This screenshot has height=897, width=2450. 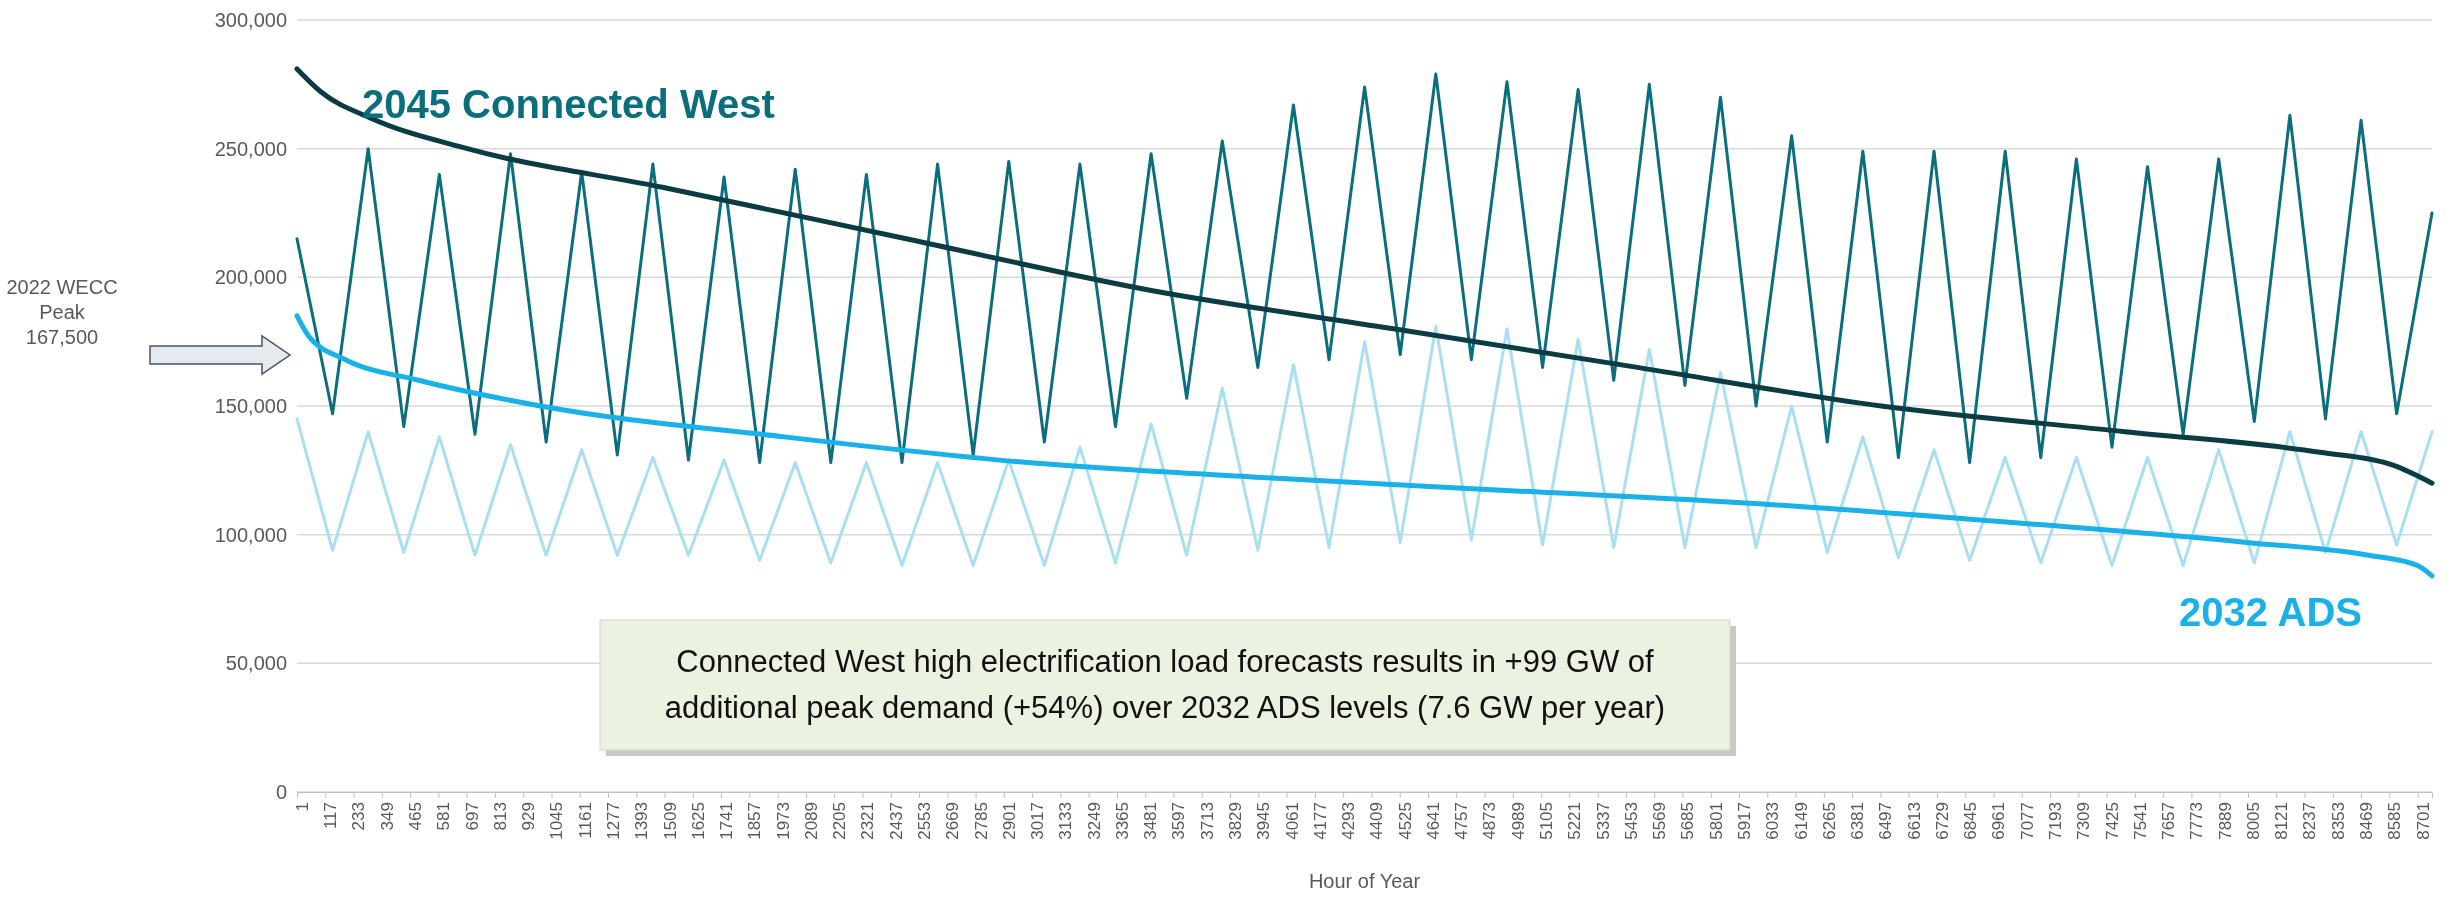 I want to click on x-tick-label: 7773, so click(x=2197, y=821).